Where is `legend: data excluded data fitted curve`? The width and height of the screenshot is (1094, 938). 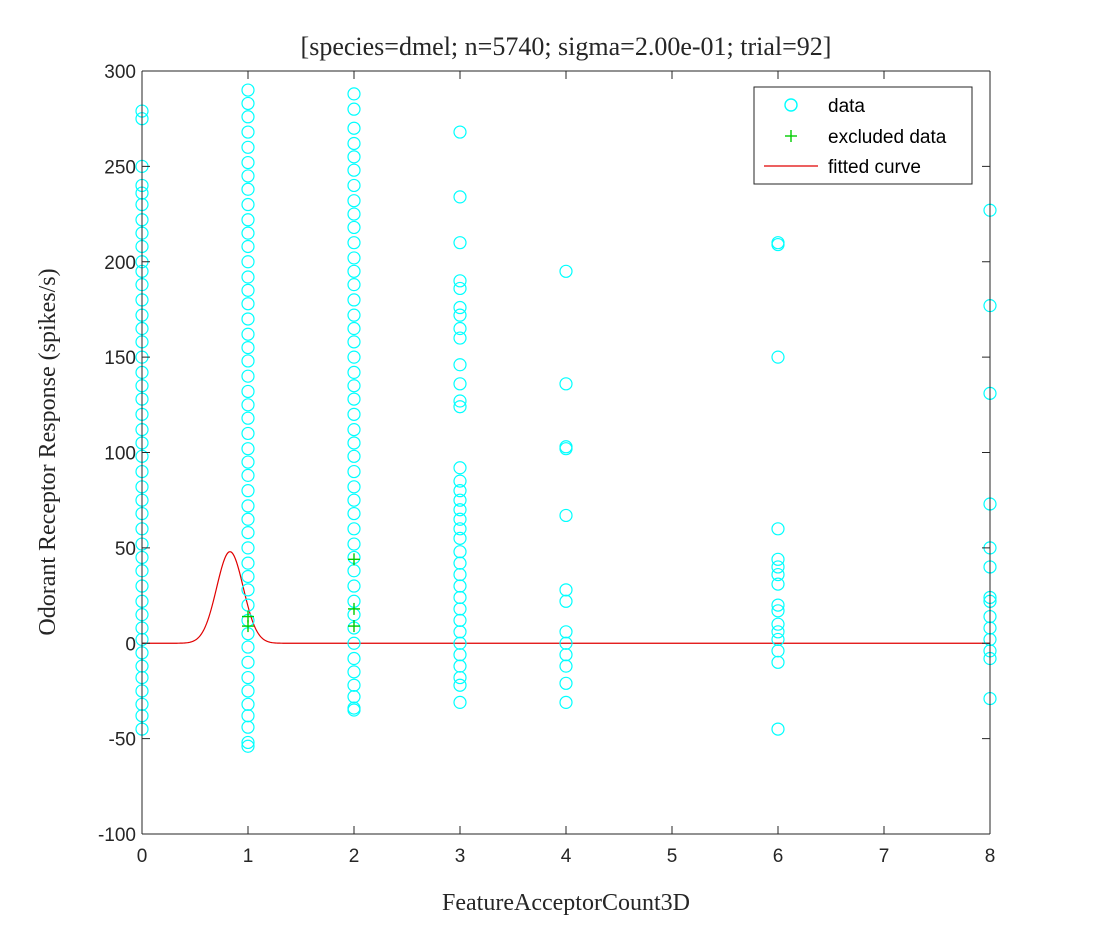
legend: data excluded data fitted curve is located at coordinates (863, 135).